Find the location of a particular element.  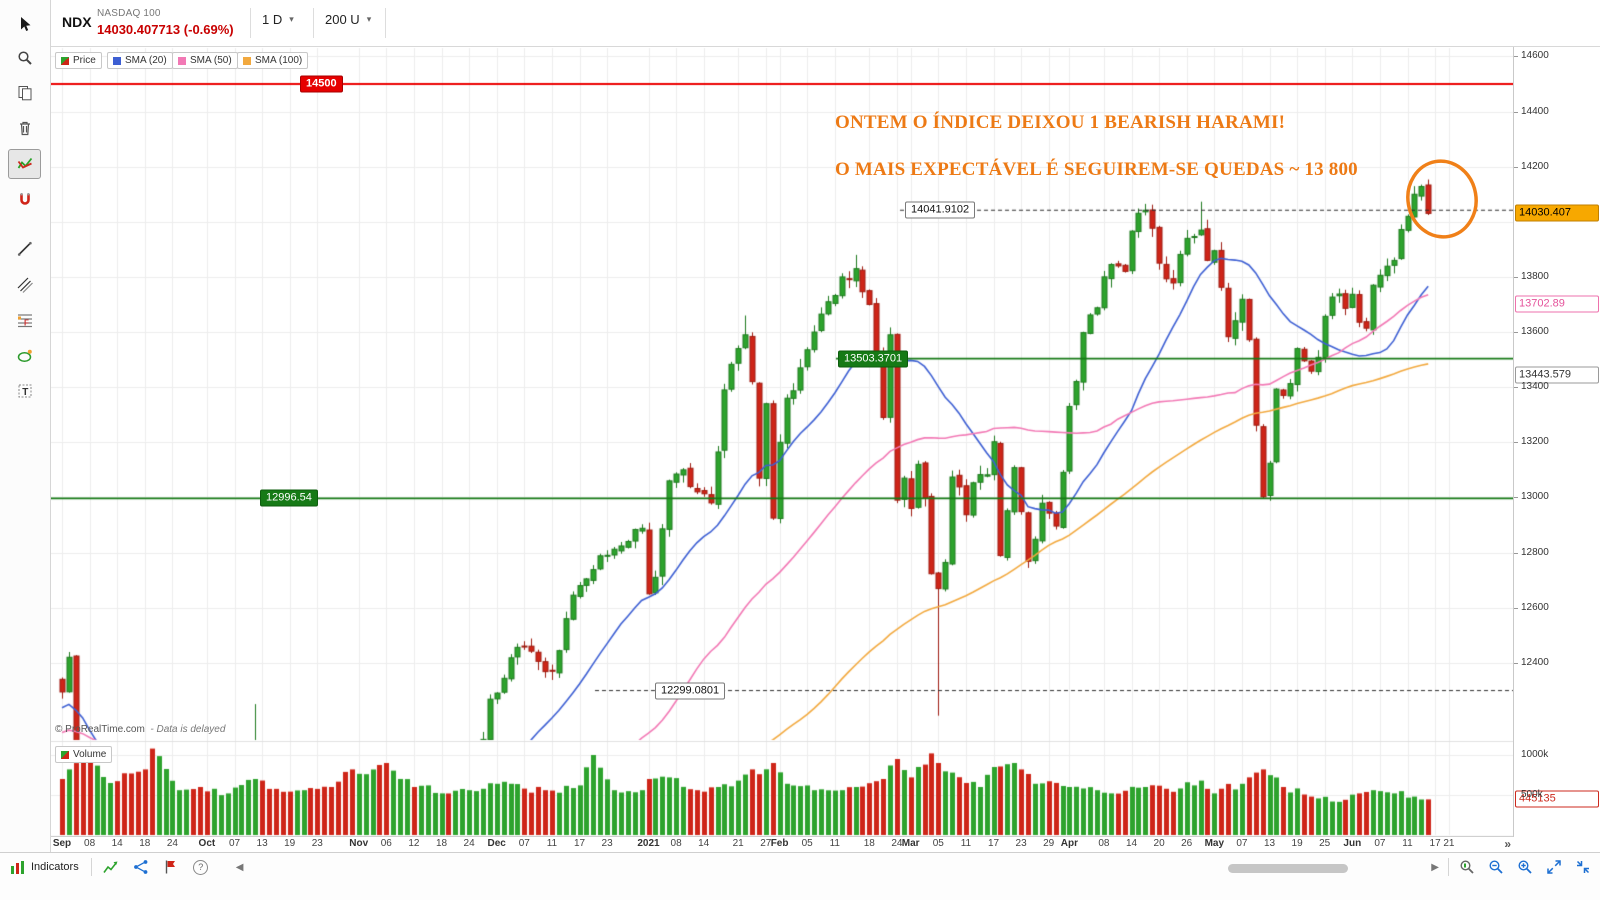

time-label-month: Feb is located at coordinates (779, 843).